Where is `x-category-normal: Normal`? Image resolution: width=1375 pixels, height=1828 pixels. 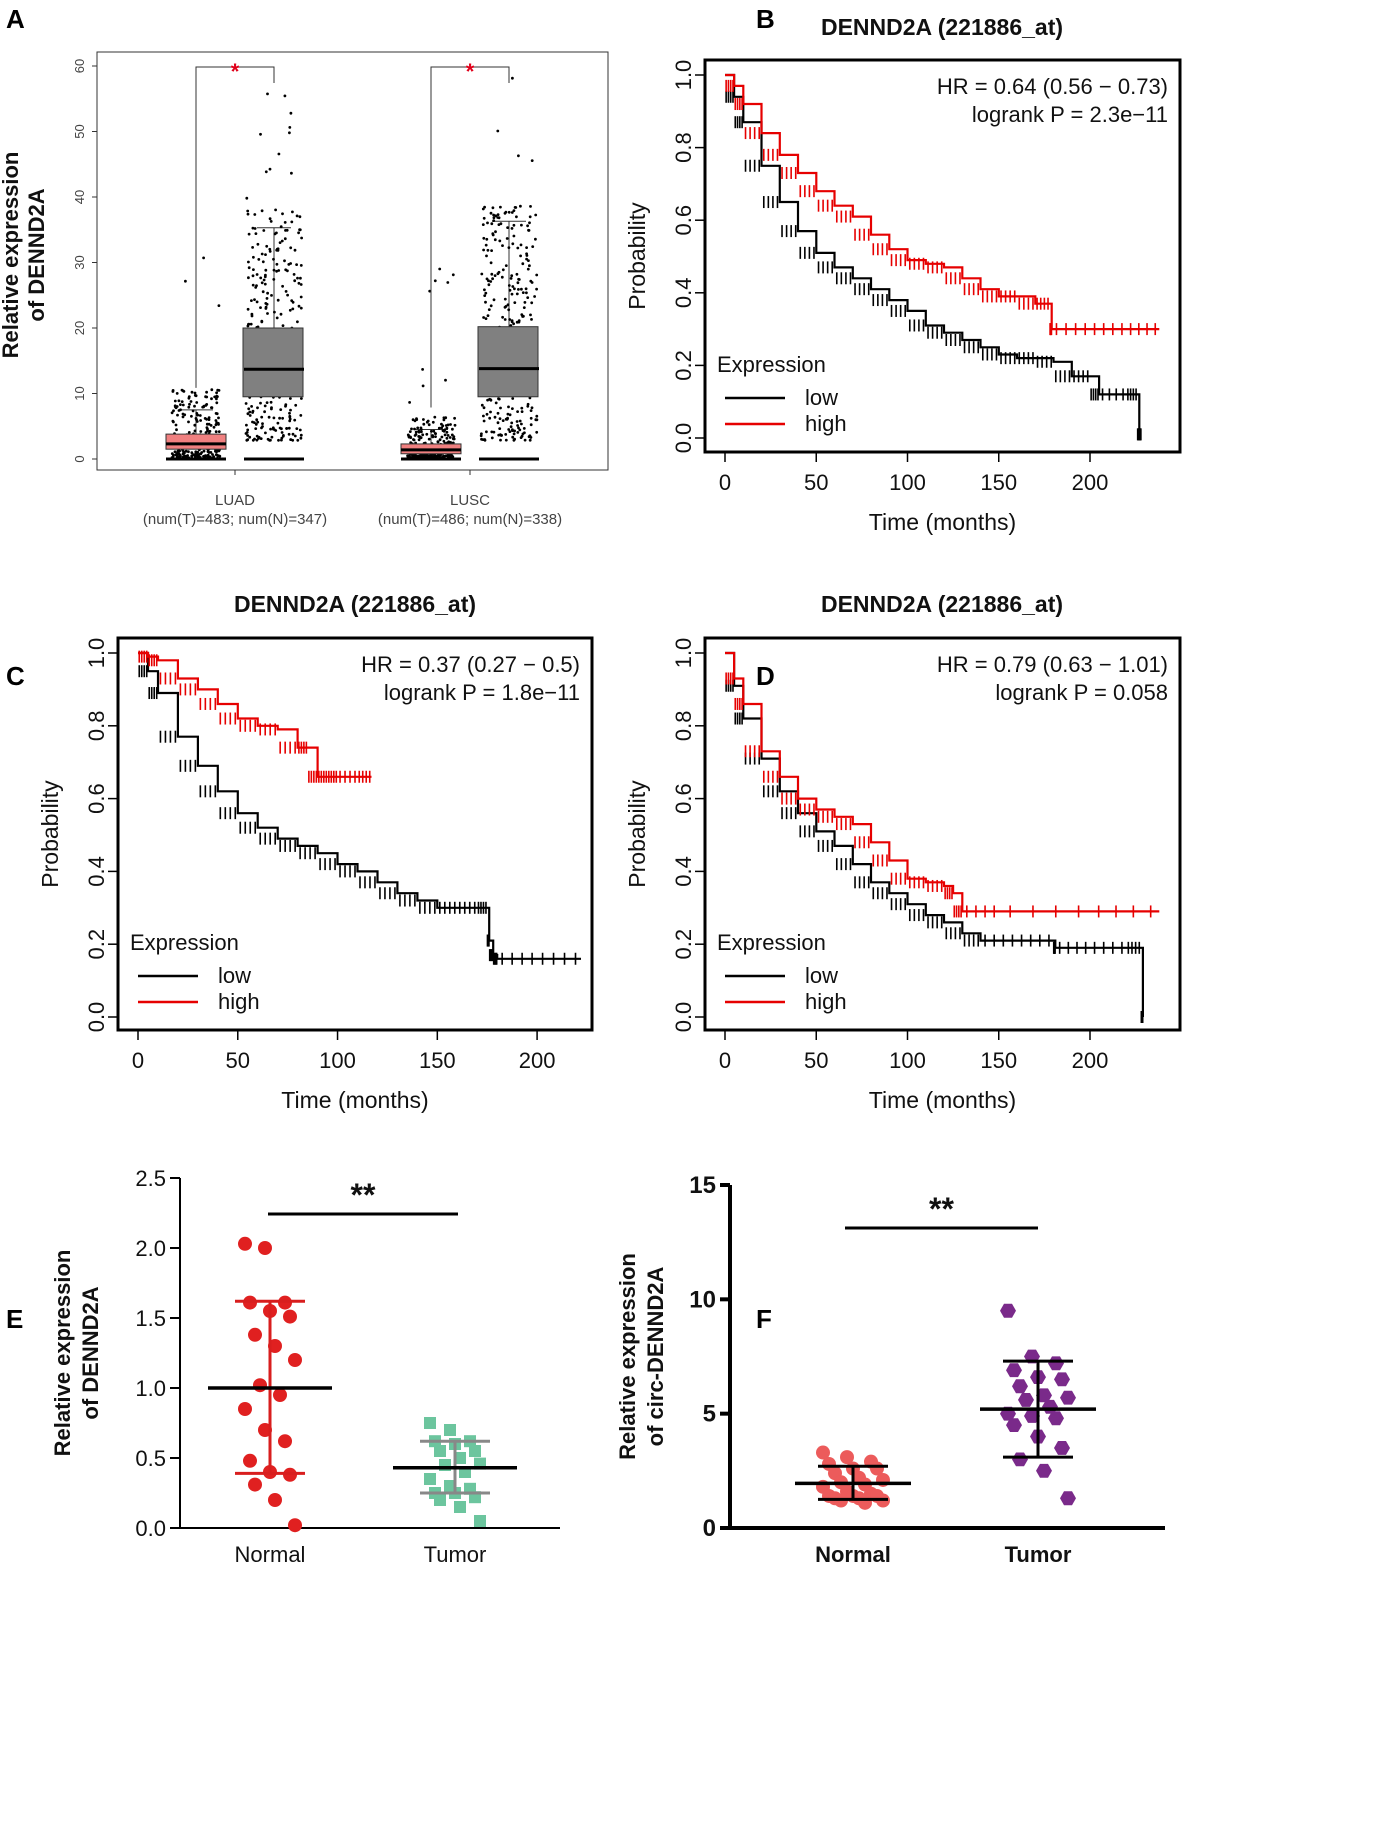 x-category-normal: Normal is located at coordinates (853, 1554).